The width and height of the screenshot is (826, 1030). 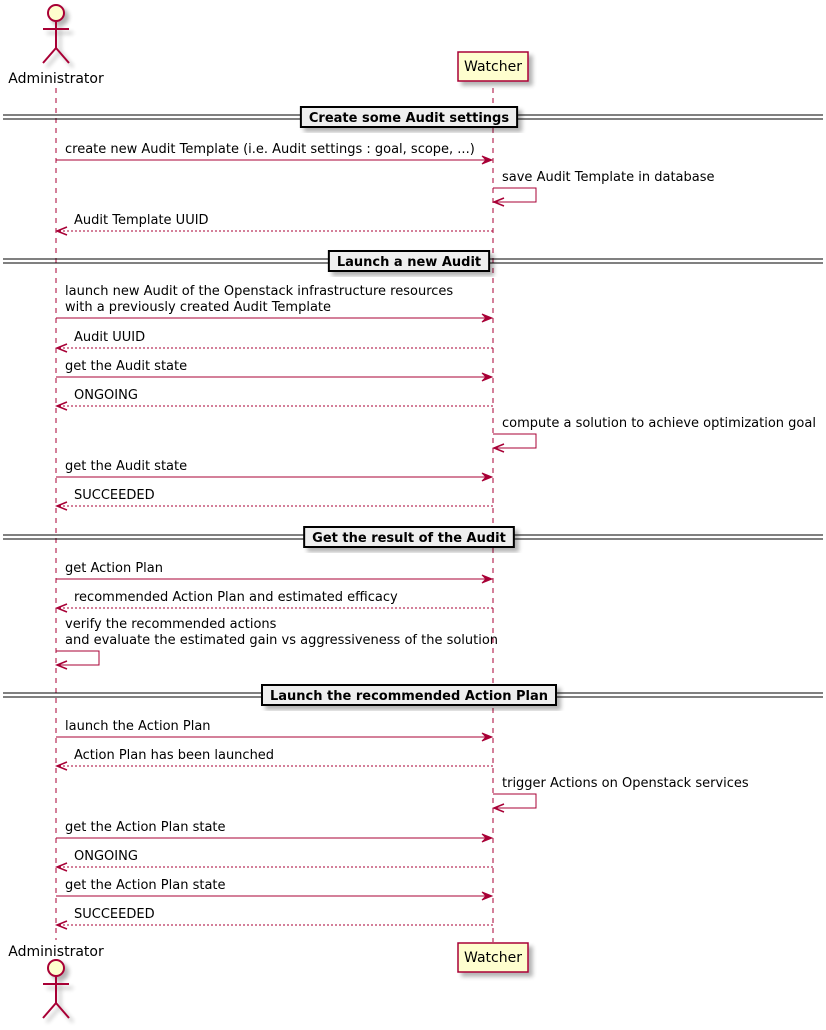 I want to click on message-label: Audit Template UUID, so click(x=141, y=220).